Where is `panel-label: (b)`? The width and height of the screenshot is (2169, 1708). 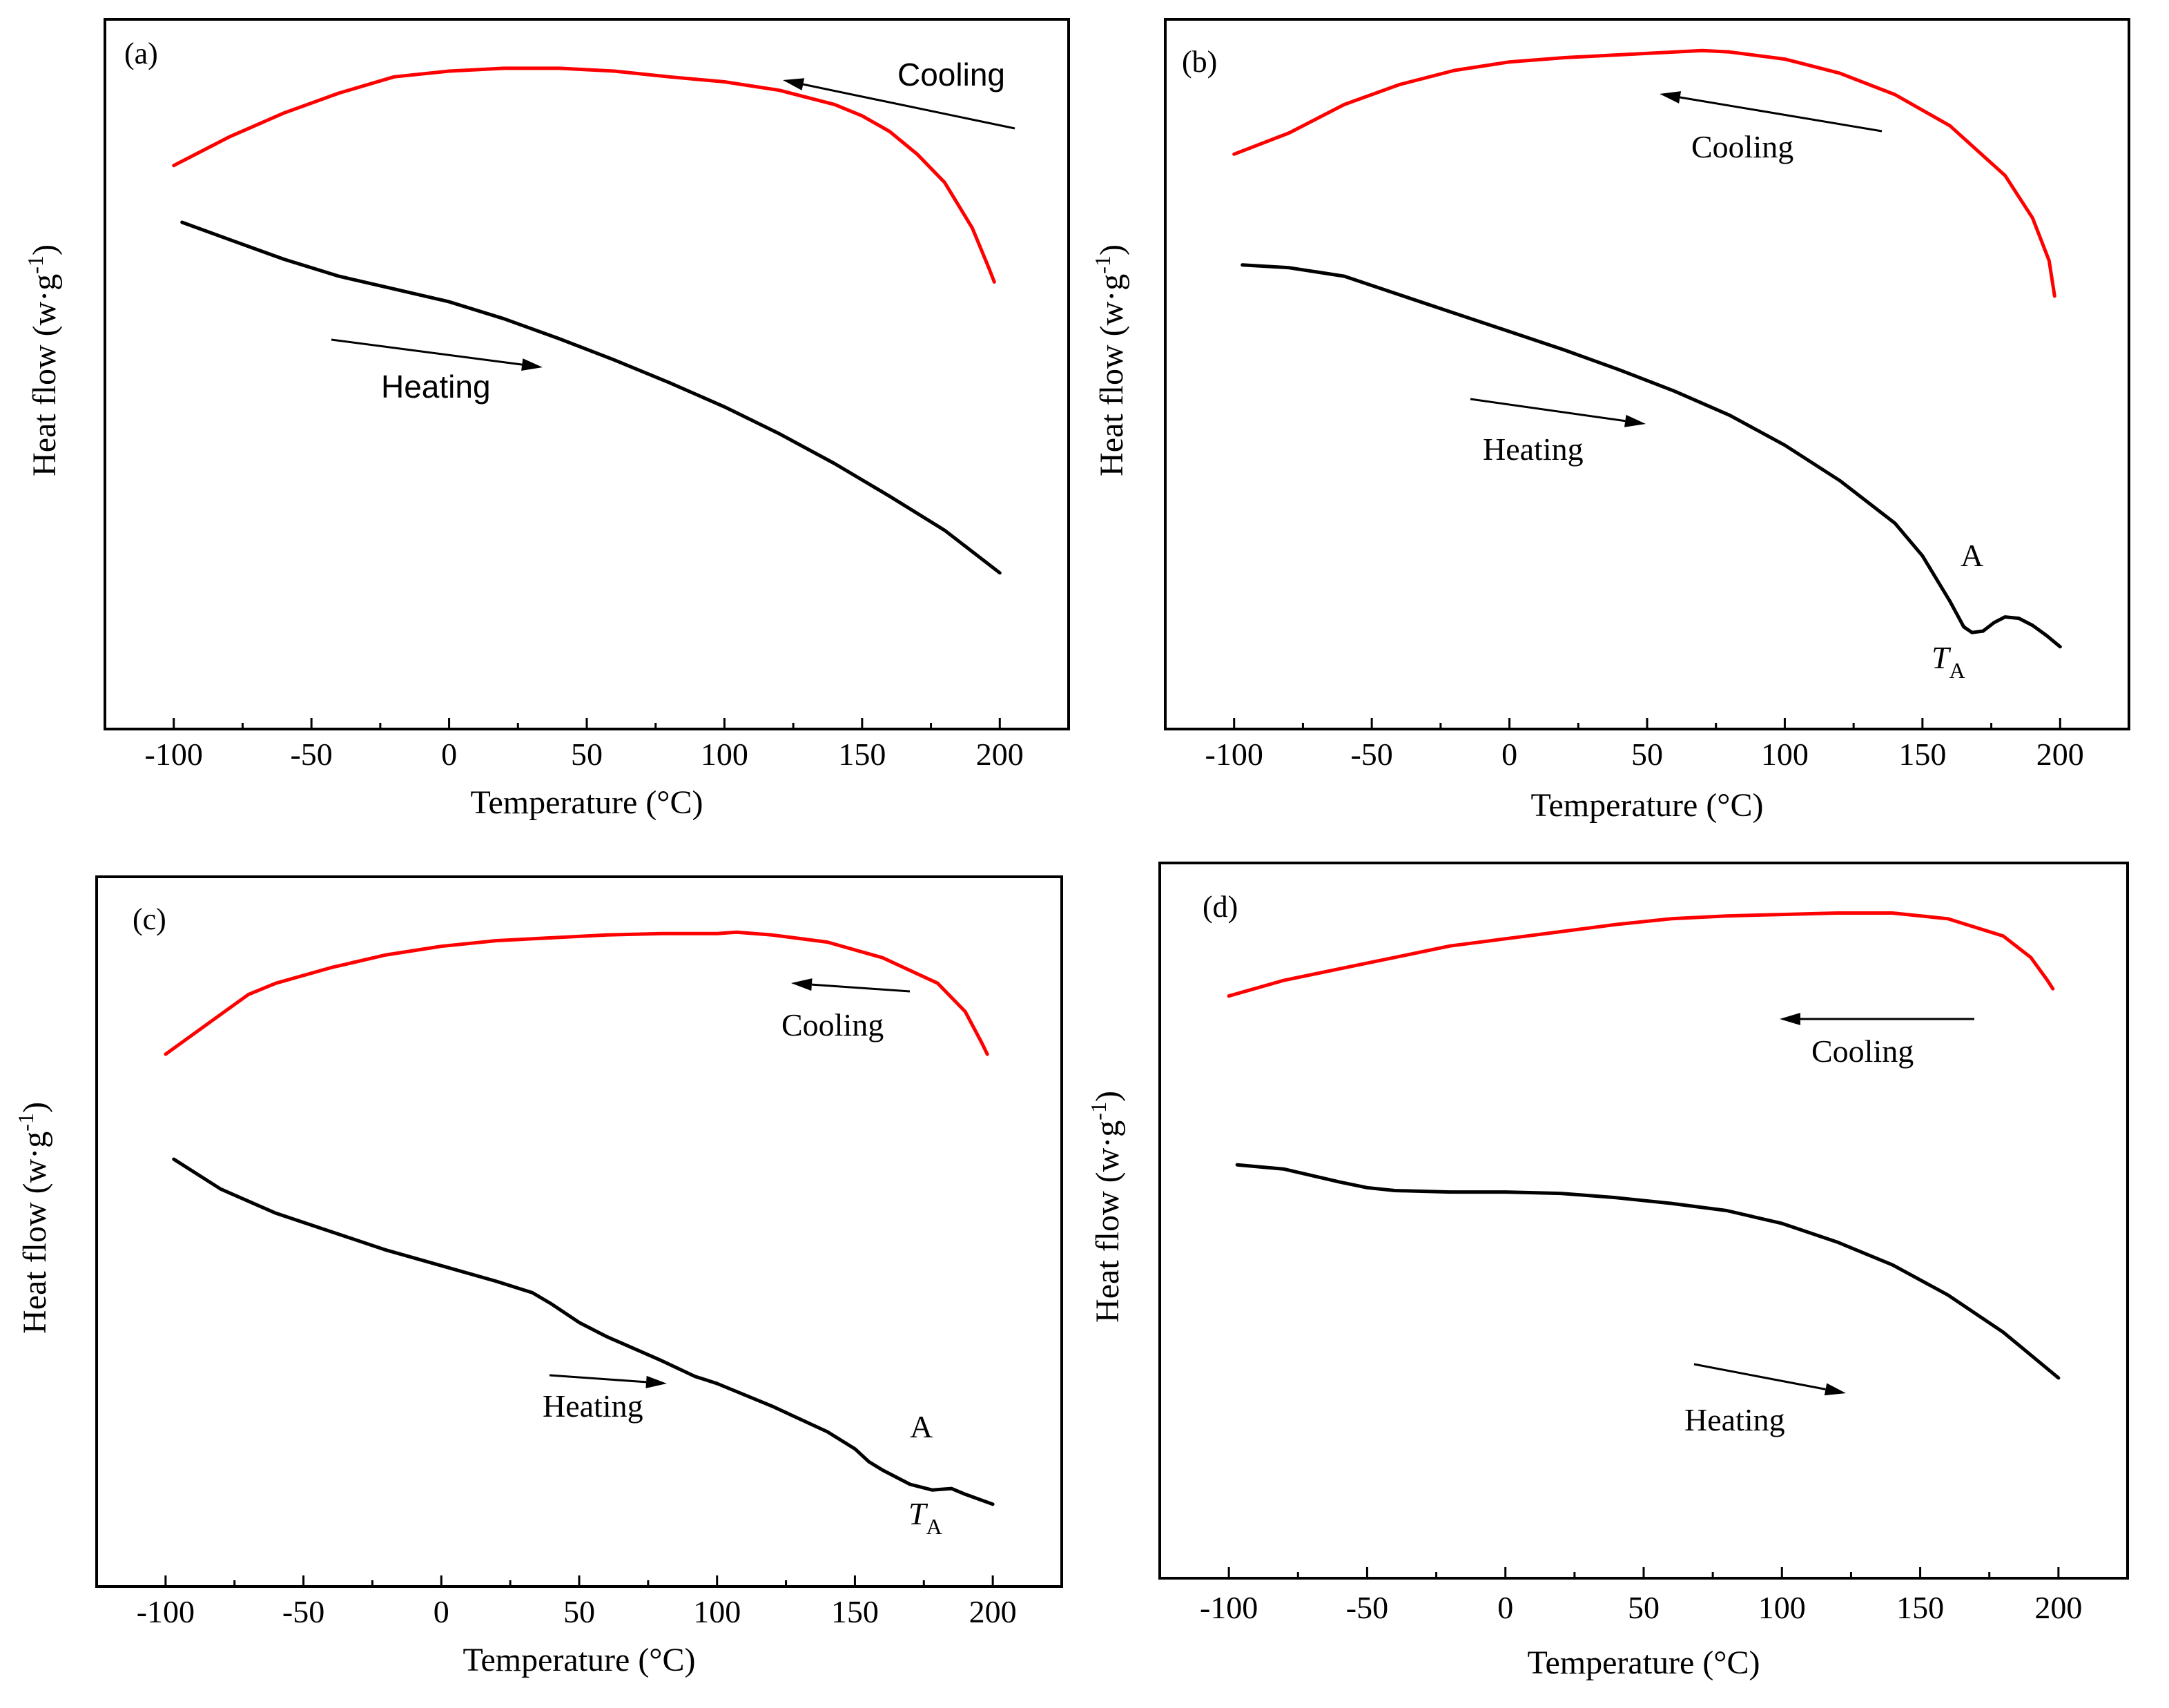 panel-label: (b) is located at coordinates (1199, 62).